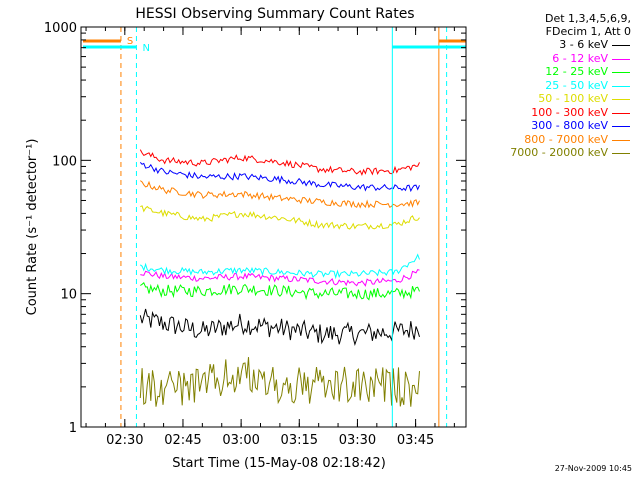  I want to click on legend-item: 7000 - 20000 keV, so click(558, 153).